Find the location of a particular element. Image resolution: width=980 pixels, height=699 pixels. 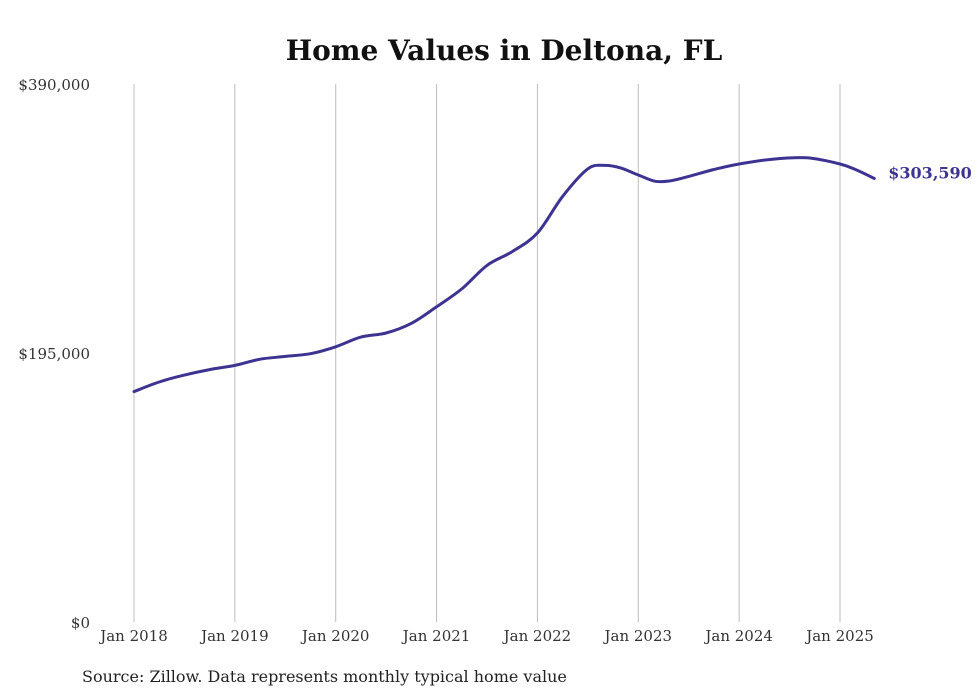

x-tick-label: Jan 2020 is located at coordinates (335, 636).